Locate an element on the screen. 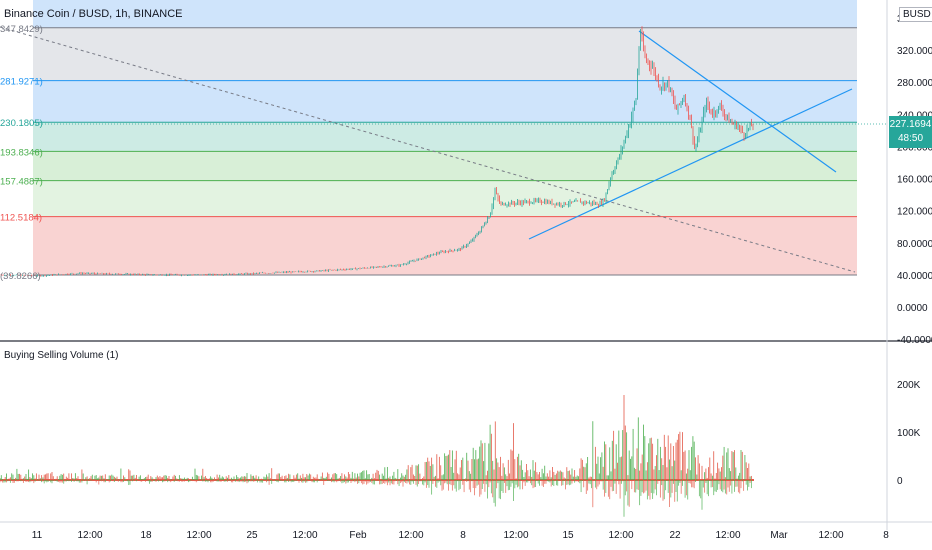 This screenshot has width=932, height=550. price-tick-label: 280.0000 is located at coordinates (914, 83).